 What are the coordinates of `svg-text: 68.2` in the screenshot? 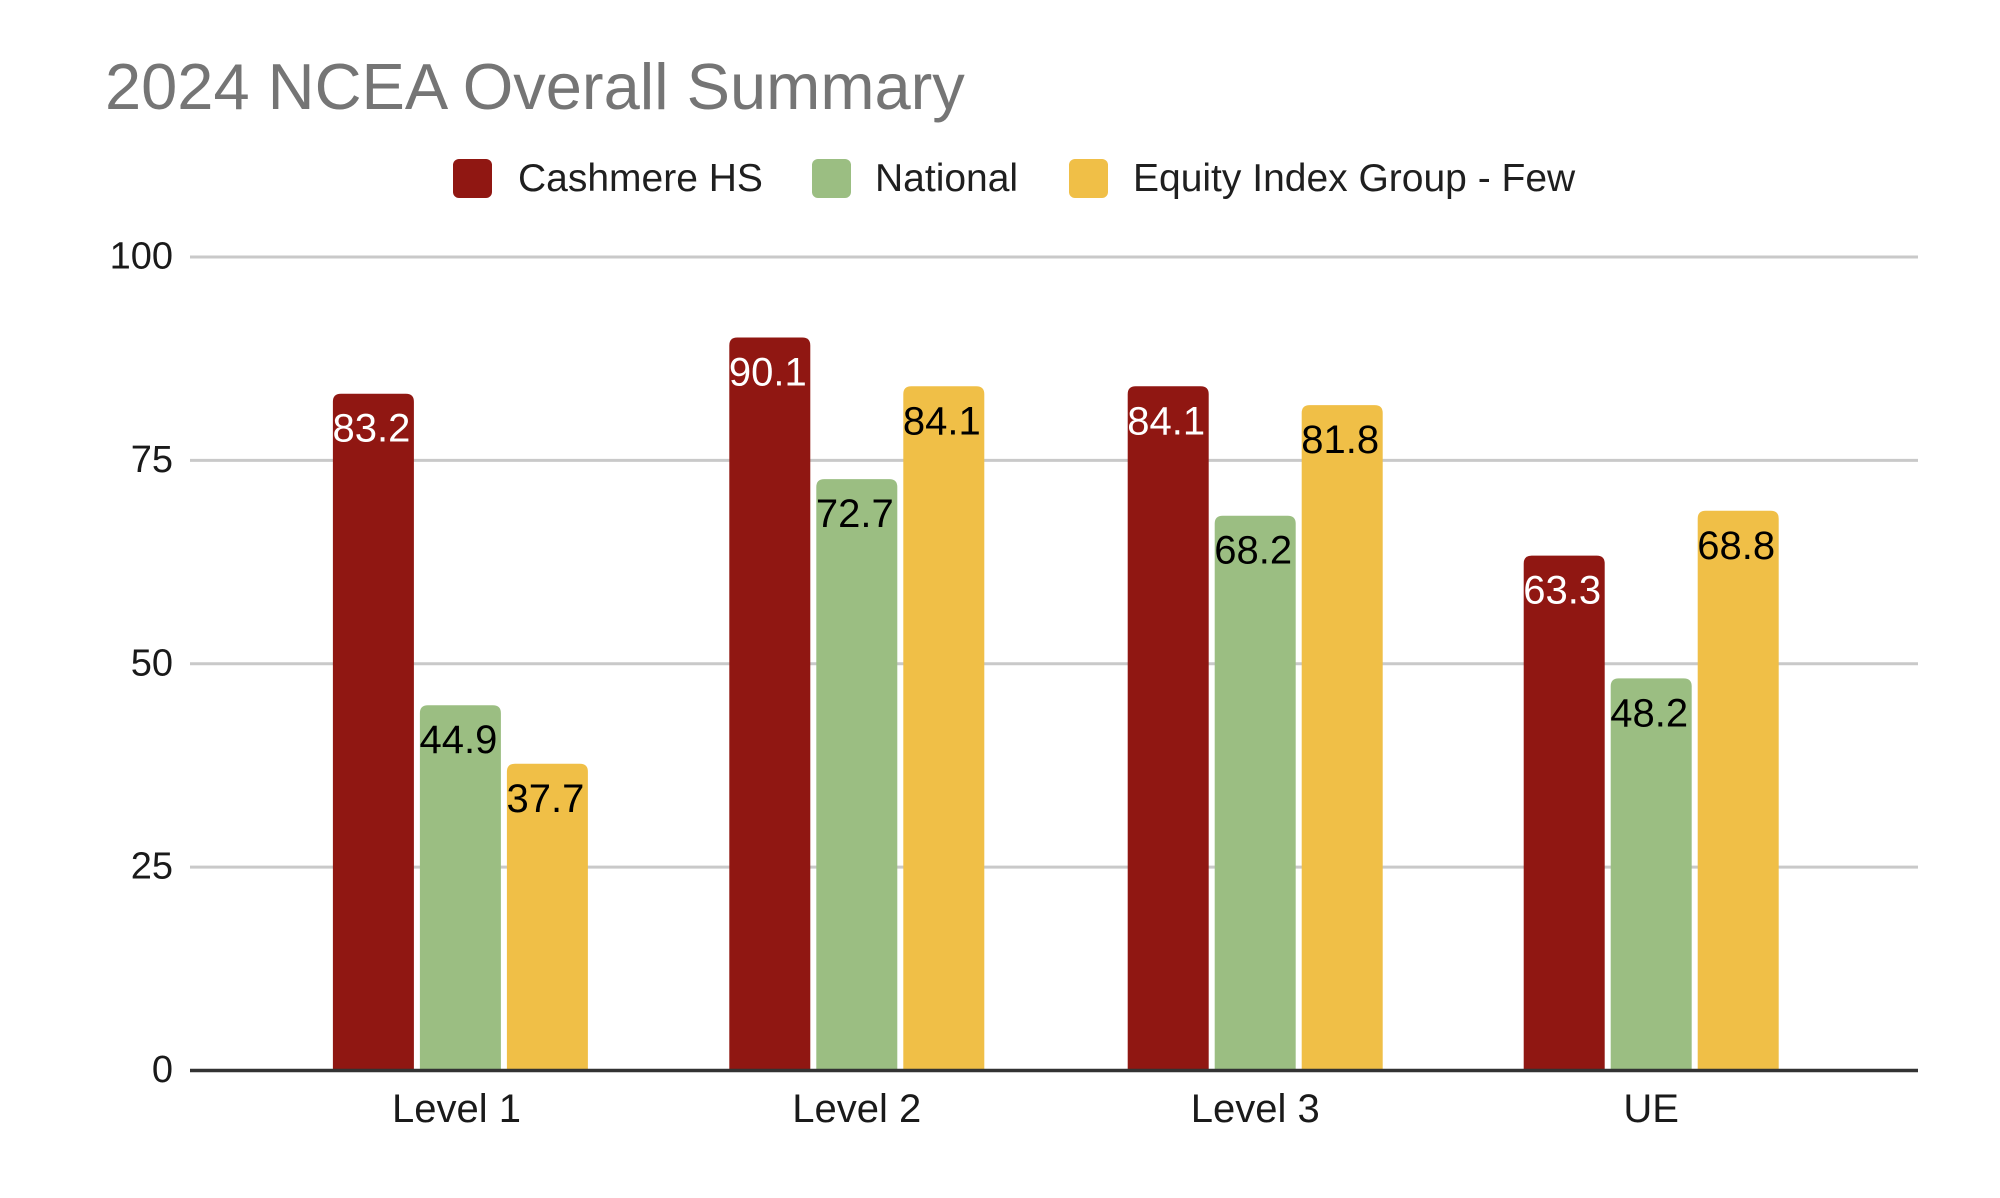 It's located at (1253, 551).